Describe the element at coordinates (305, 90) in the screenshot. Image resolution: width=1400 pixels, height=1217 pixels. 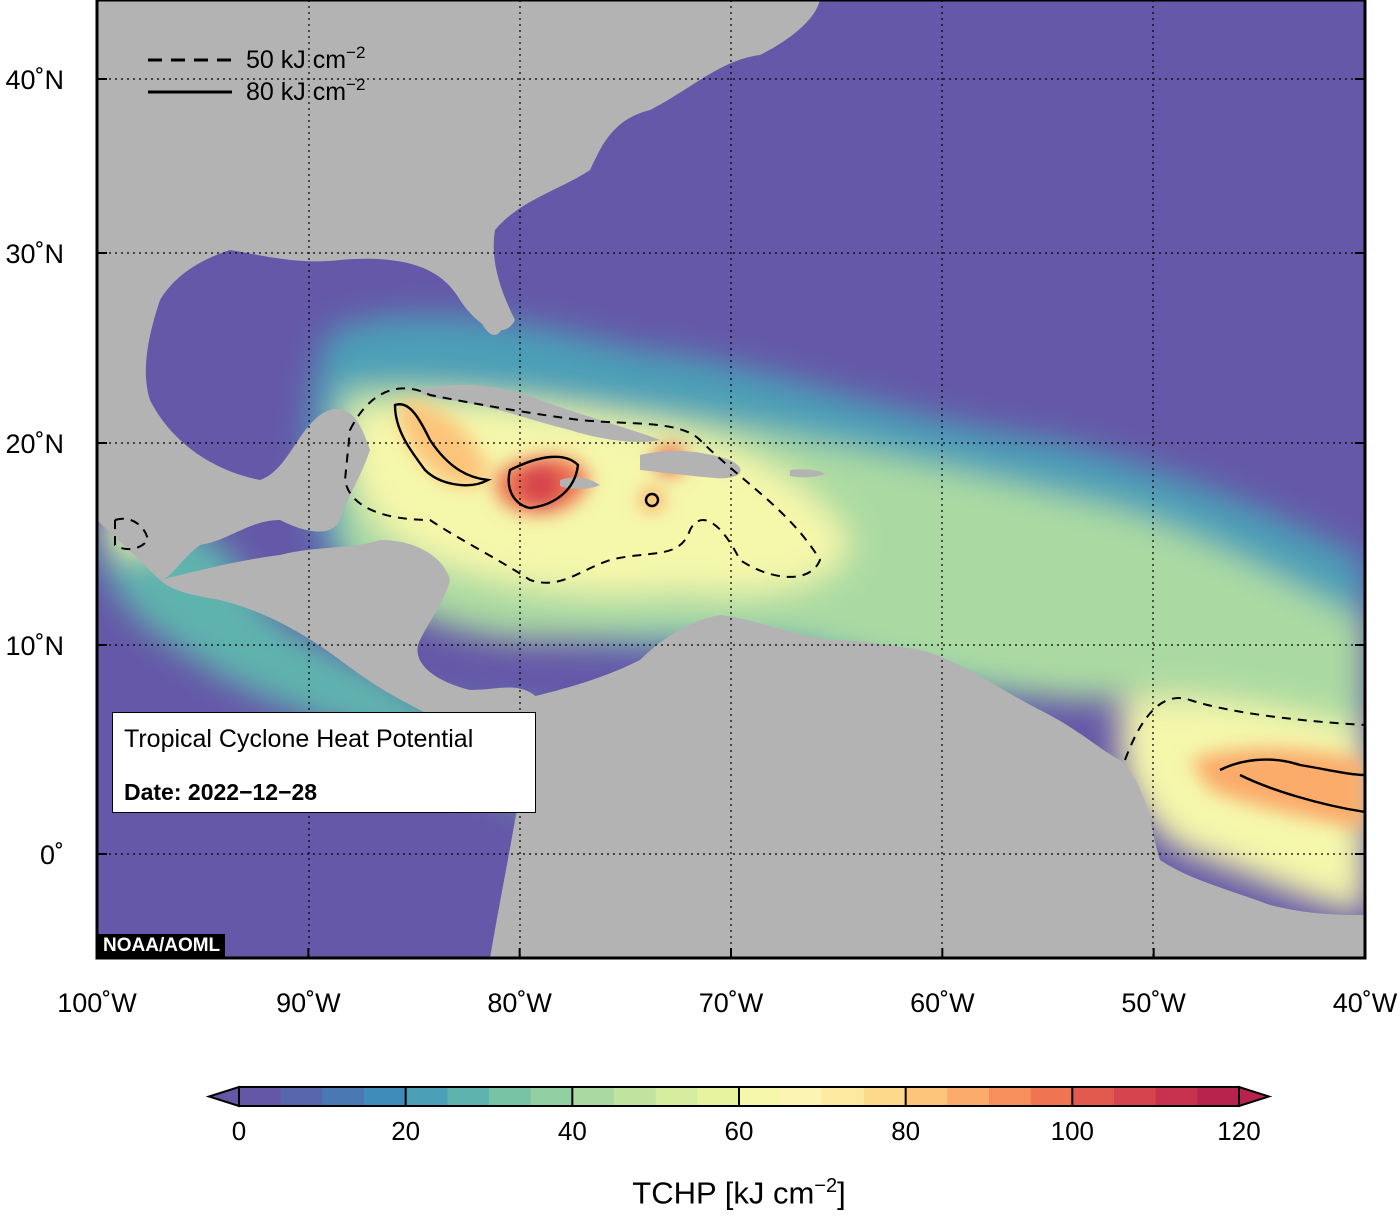
I see `legend-label-80: 80 kJ cm−2` at that location.